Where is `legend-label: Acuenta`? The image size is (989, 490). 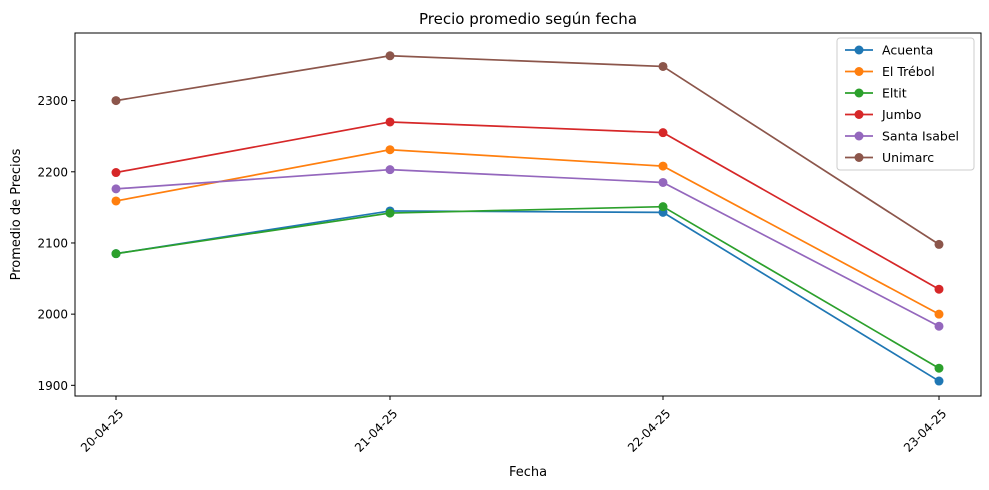
legend-label: Acuenta is located at coordinates (907, 50).